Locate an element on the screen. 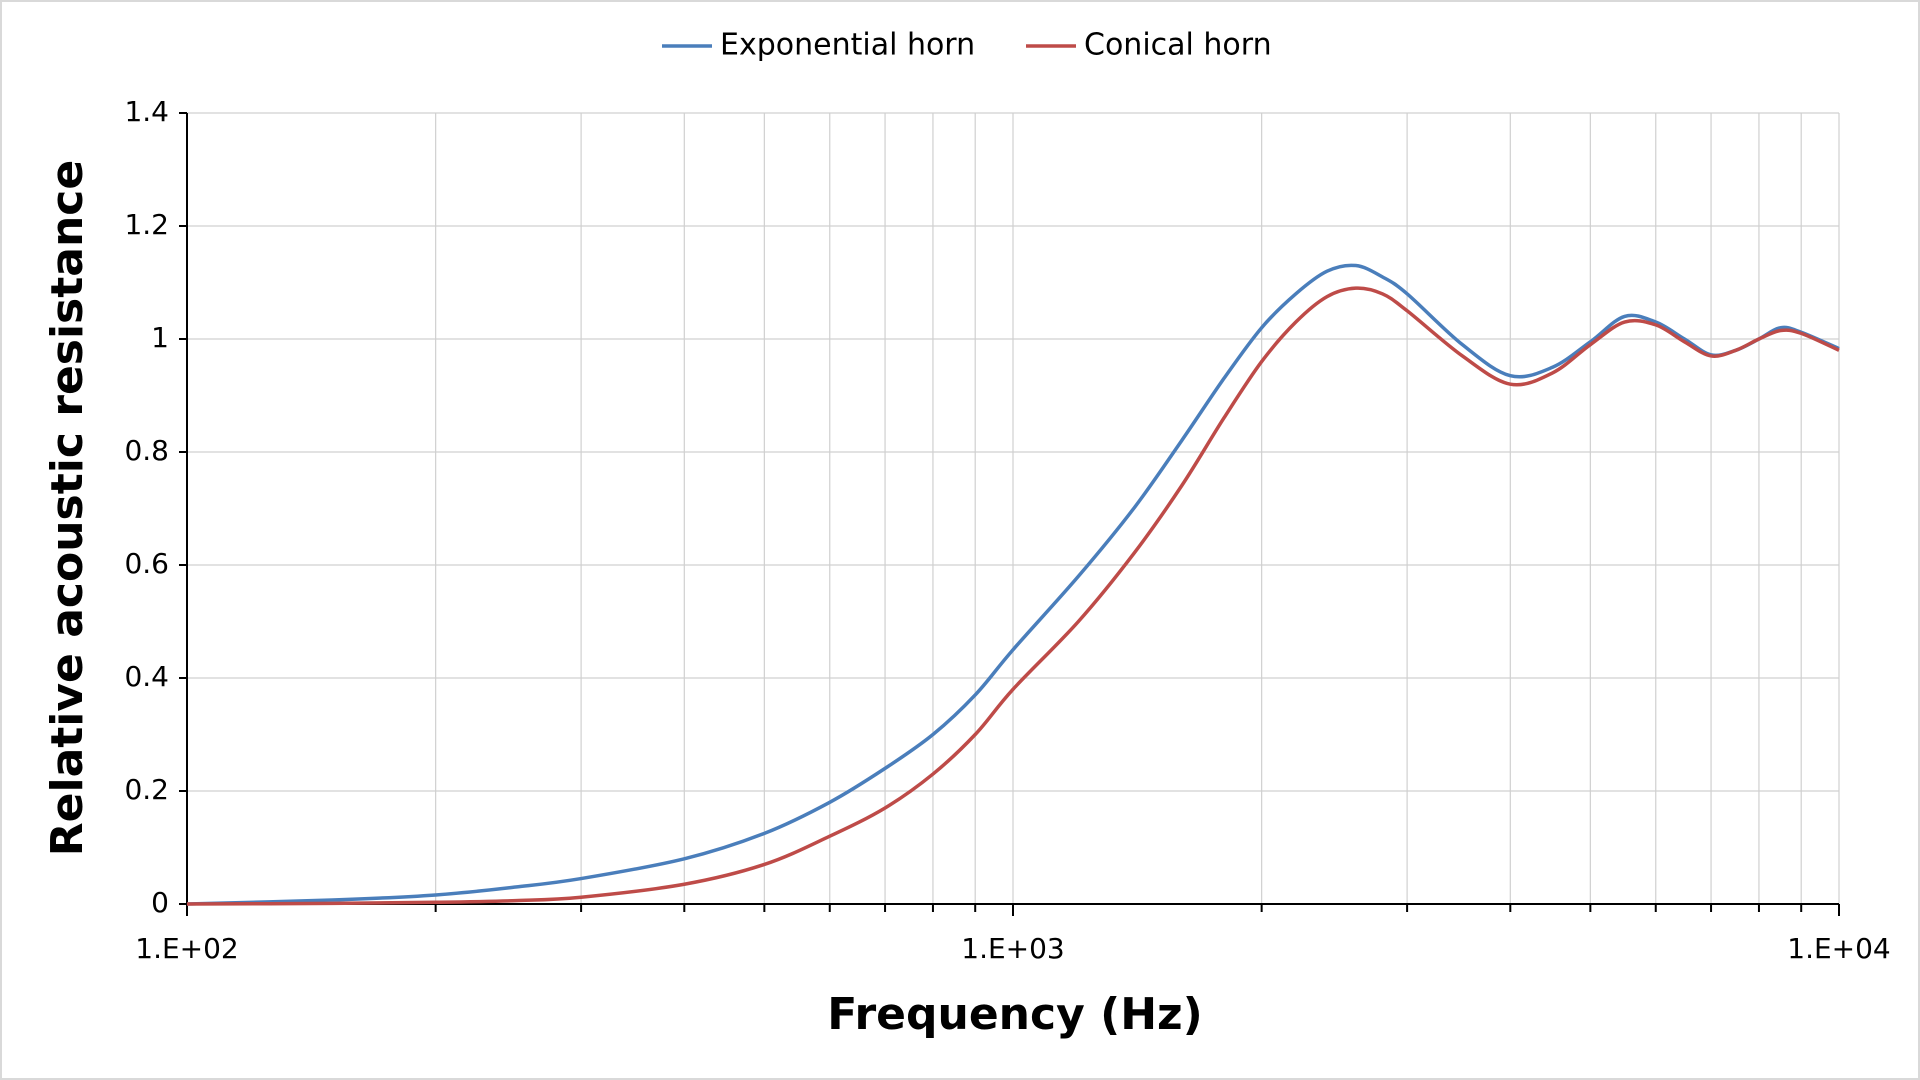  y-tick-label: 0.4 is located at coordinates (146, 676).